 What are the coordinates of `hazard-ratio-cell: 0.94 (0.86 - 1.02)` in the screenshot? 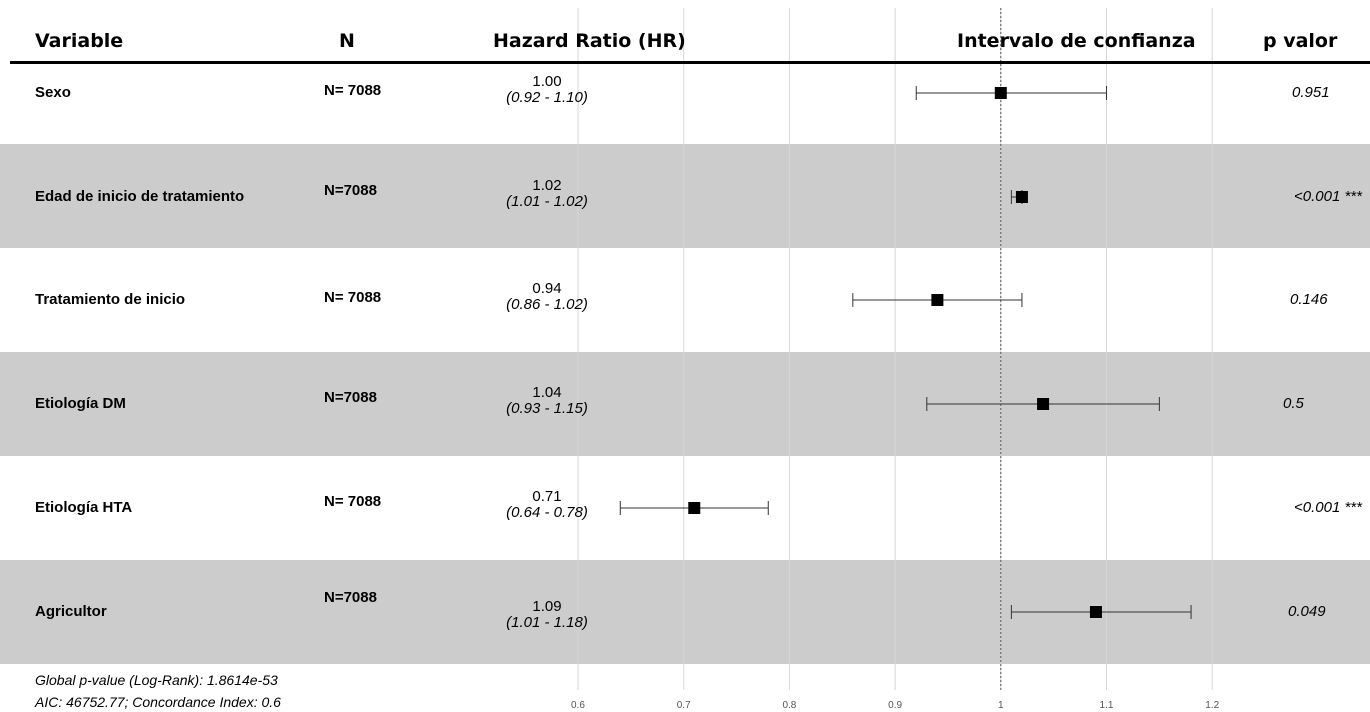 It's located at (547, 297).